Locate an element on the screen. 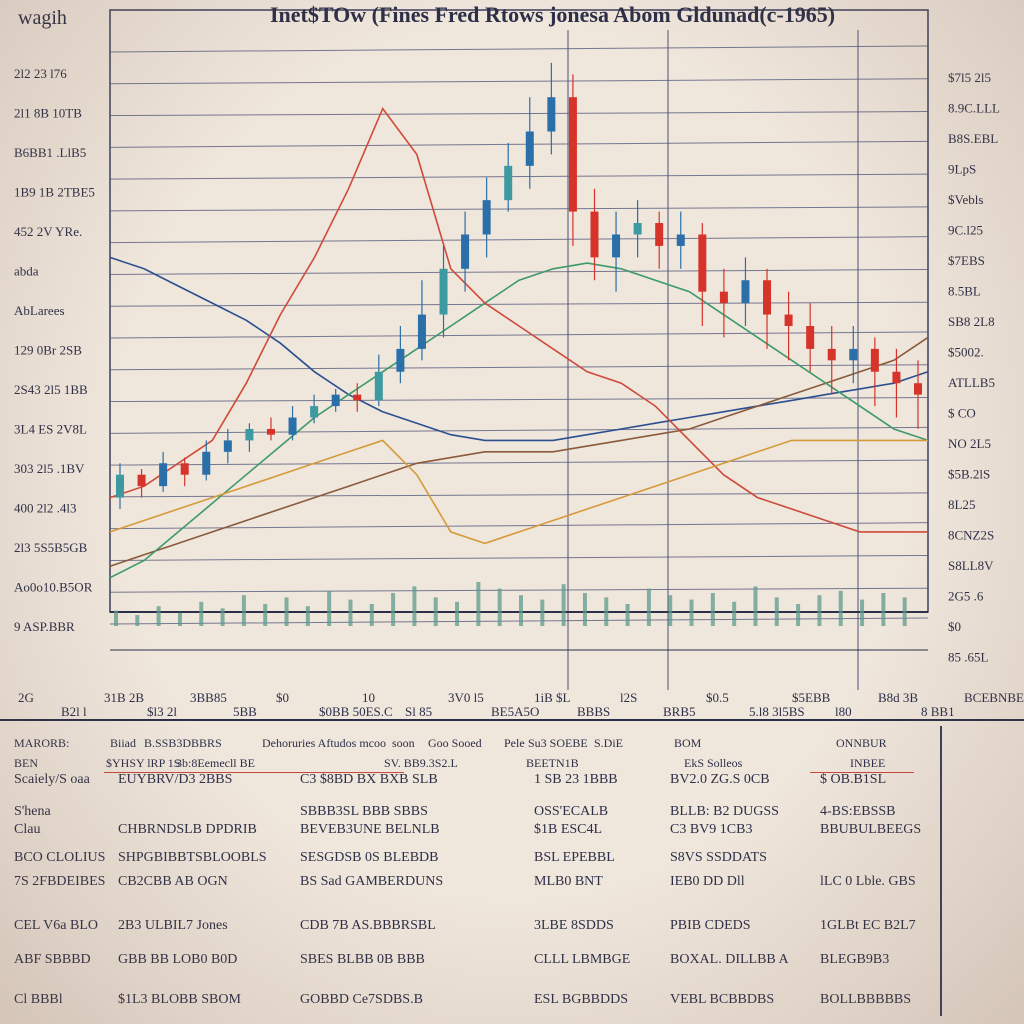 The image size is (1024, 1024). table-cell: BCO CLOLIUS is located at coordinates (60, 857).